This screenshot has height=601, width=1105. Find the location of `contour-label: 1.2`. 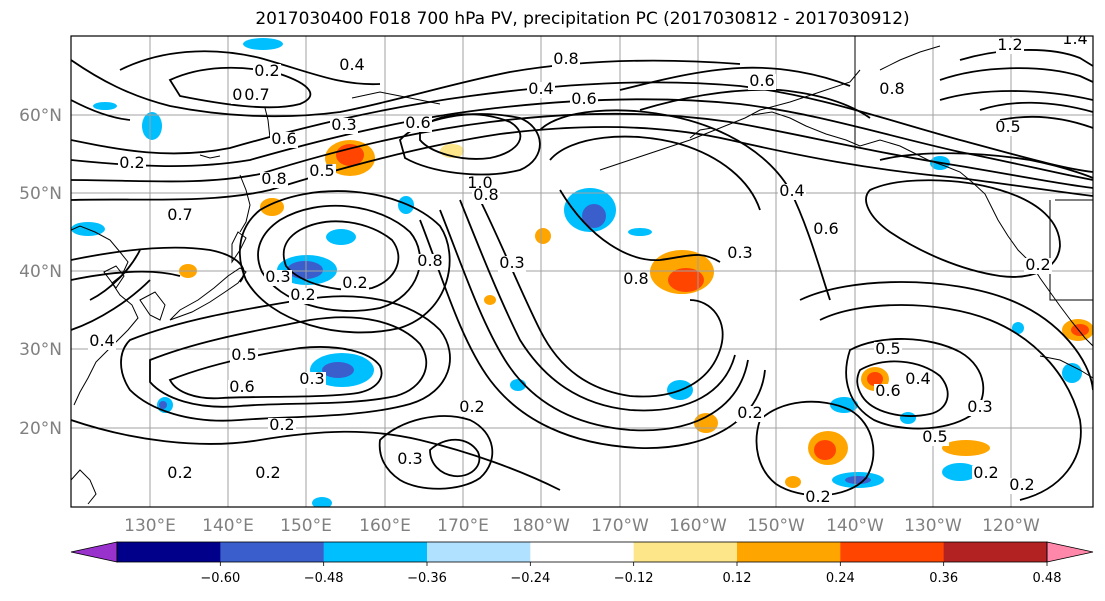

contour-label: 1.2 is located at coordinates (1009, 44).